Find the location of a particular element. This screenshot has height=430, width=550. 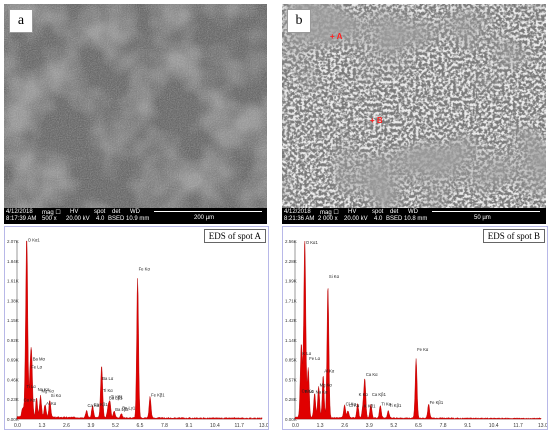

peak-label: Ti Kβ1 is located at coordinates (117, 397).